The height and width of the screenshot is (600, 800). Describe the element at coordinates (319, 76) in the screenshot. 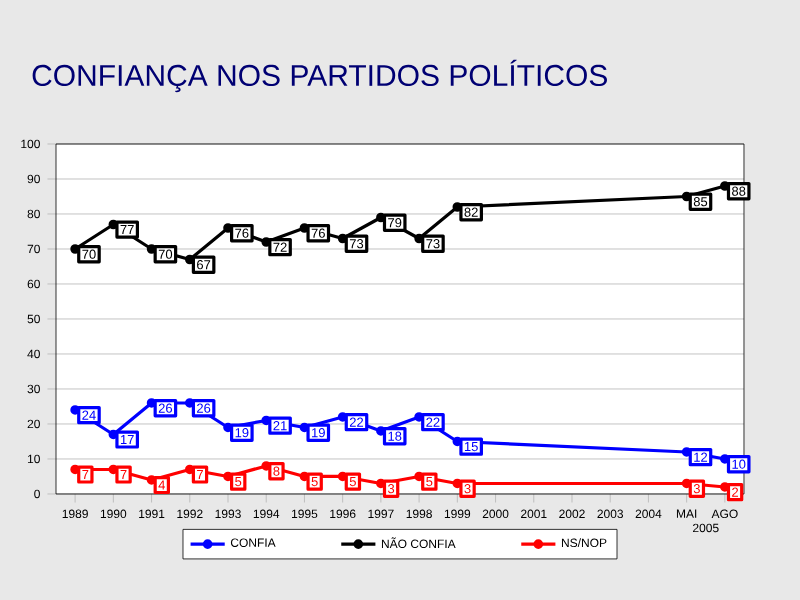

I see `chart-title: CONFIANÇA NOS PARTIDOS POLÍTICOS` at that location.